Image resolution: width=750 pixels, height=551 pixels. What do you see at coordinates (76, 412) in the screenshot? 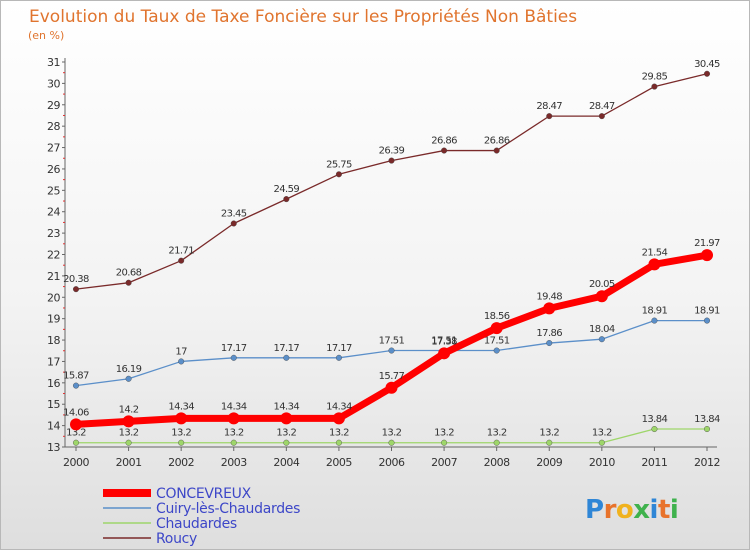
I see `data-label: 14.06` at bounding box center [76, 412].